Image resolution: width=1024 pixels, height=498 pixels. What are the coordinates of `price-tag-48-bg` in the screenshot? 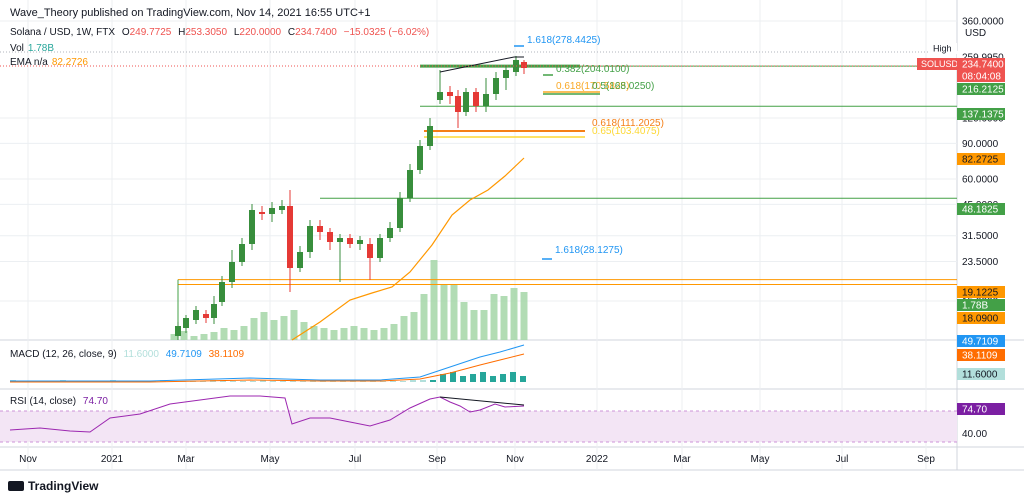 It's located at (981, 209).